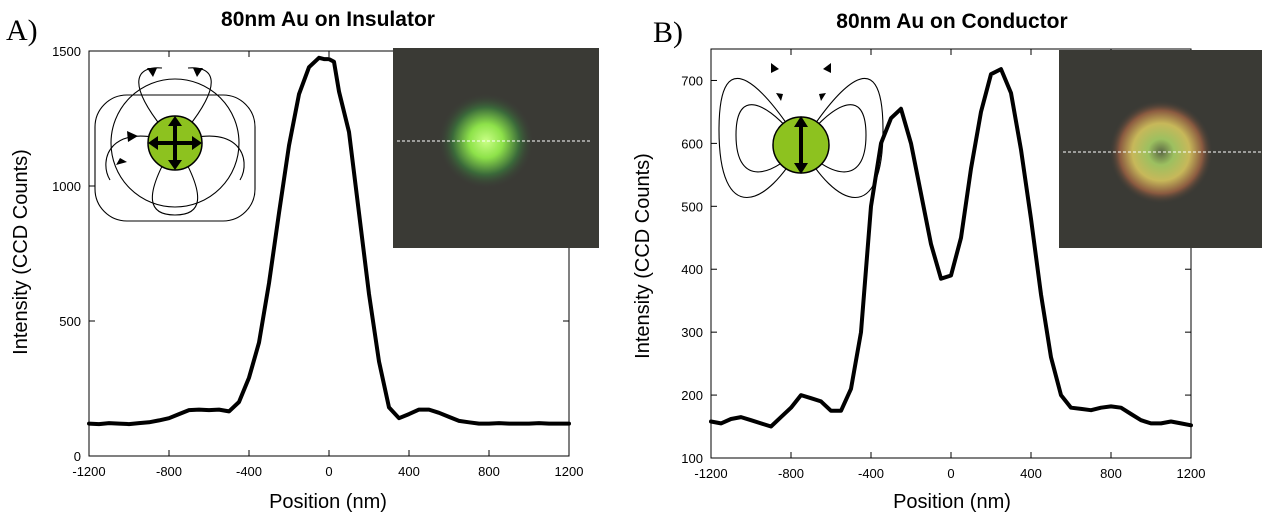 The image size is (1262, 516). Describe the element at coordinates (22, 30) in the screenshot. I see `panel-label: A)` at that location.